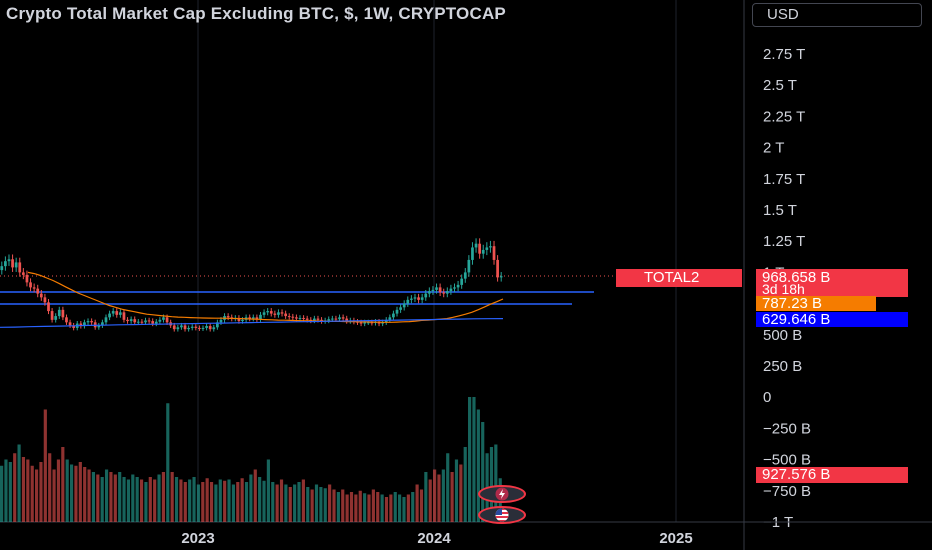 Image resolution: width=932 pixels, height=550 pixels. What do you see at coordinates (837, 15) in the screenshot?
I see `currency-button: USD` at bounding box center [837, 15].